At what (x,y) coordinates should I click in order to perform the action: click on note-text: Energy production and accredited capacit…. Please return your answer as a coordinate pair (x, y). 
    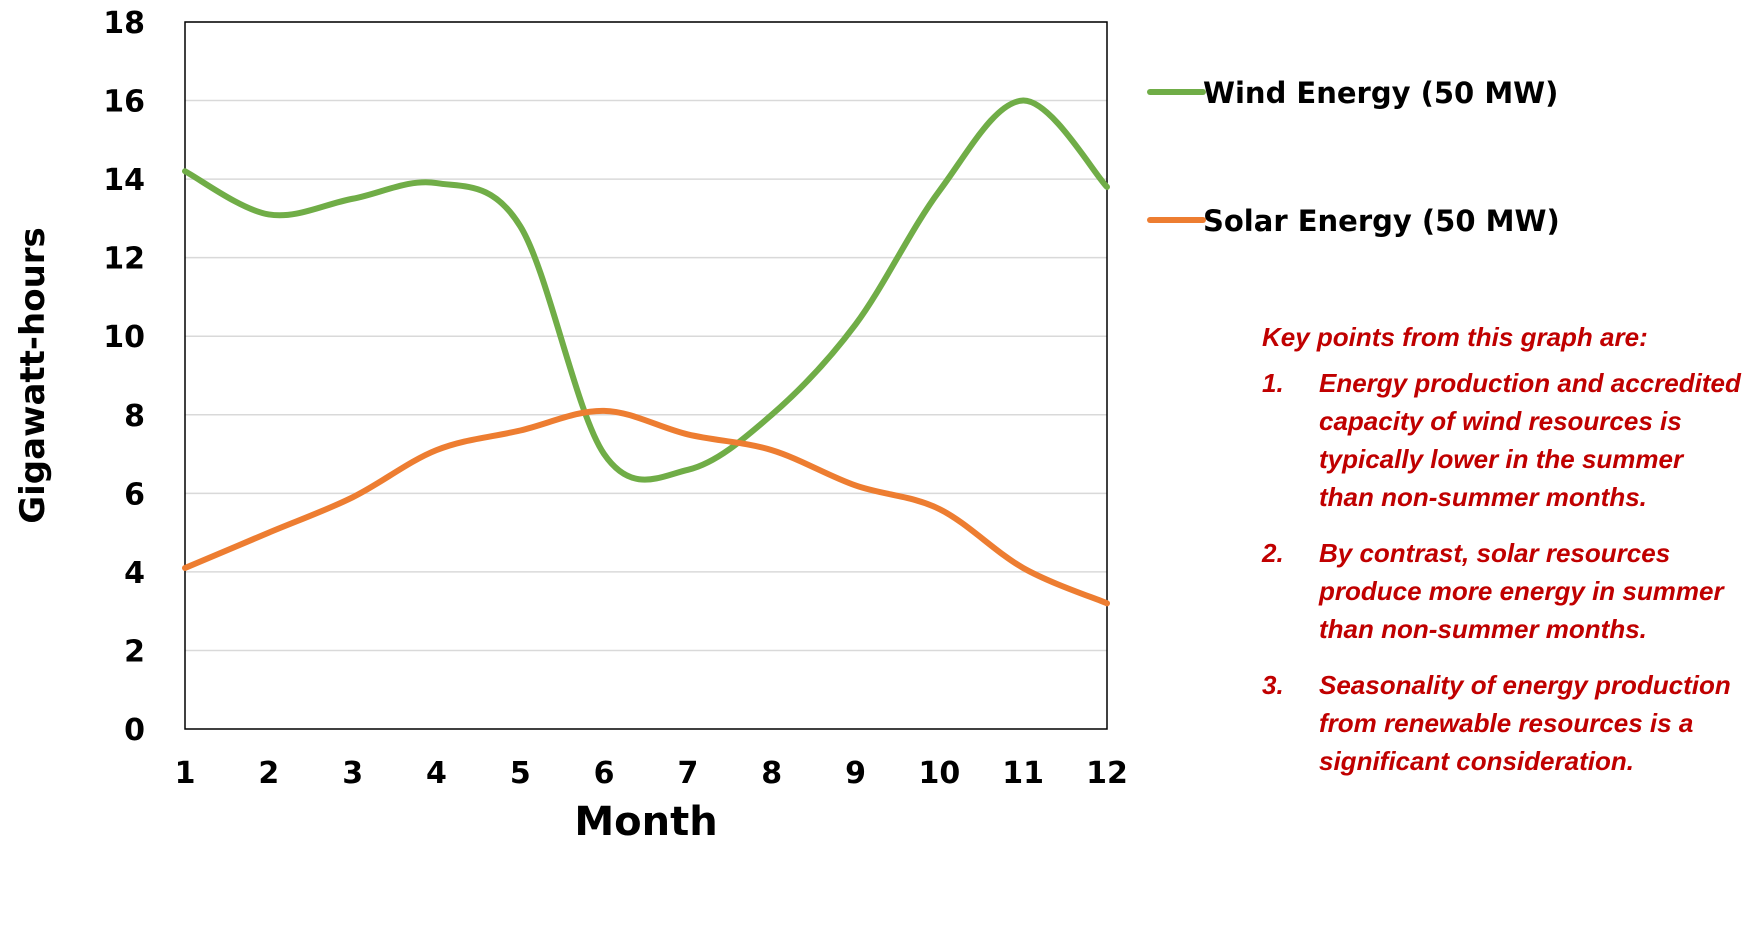
    Looking at the image, I should click on (1530, 440).